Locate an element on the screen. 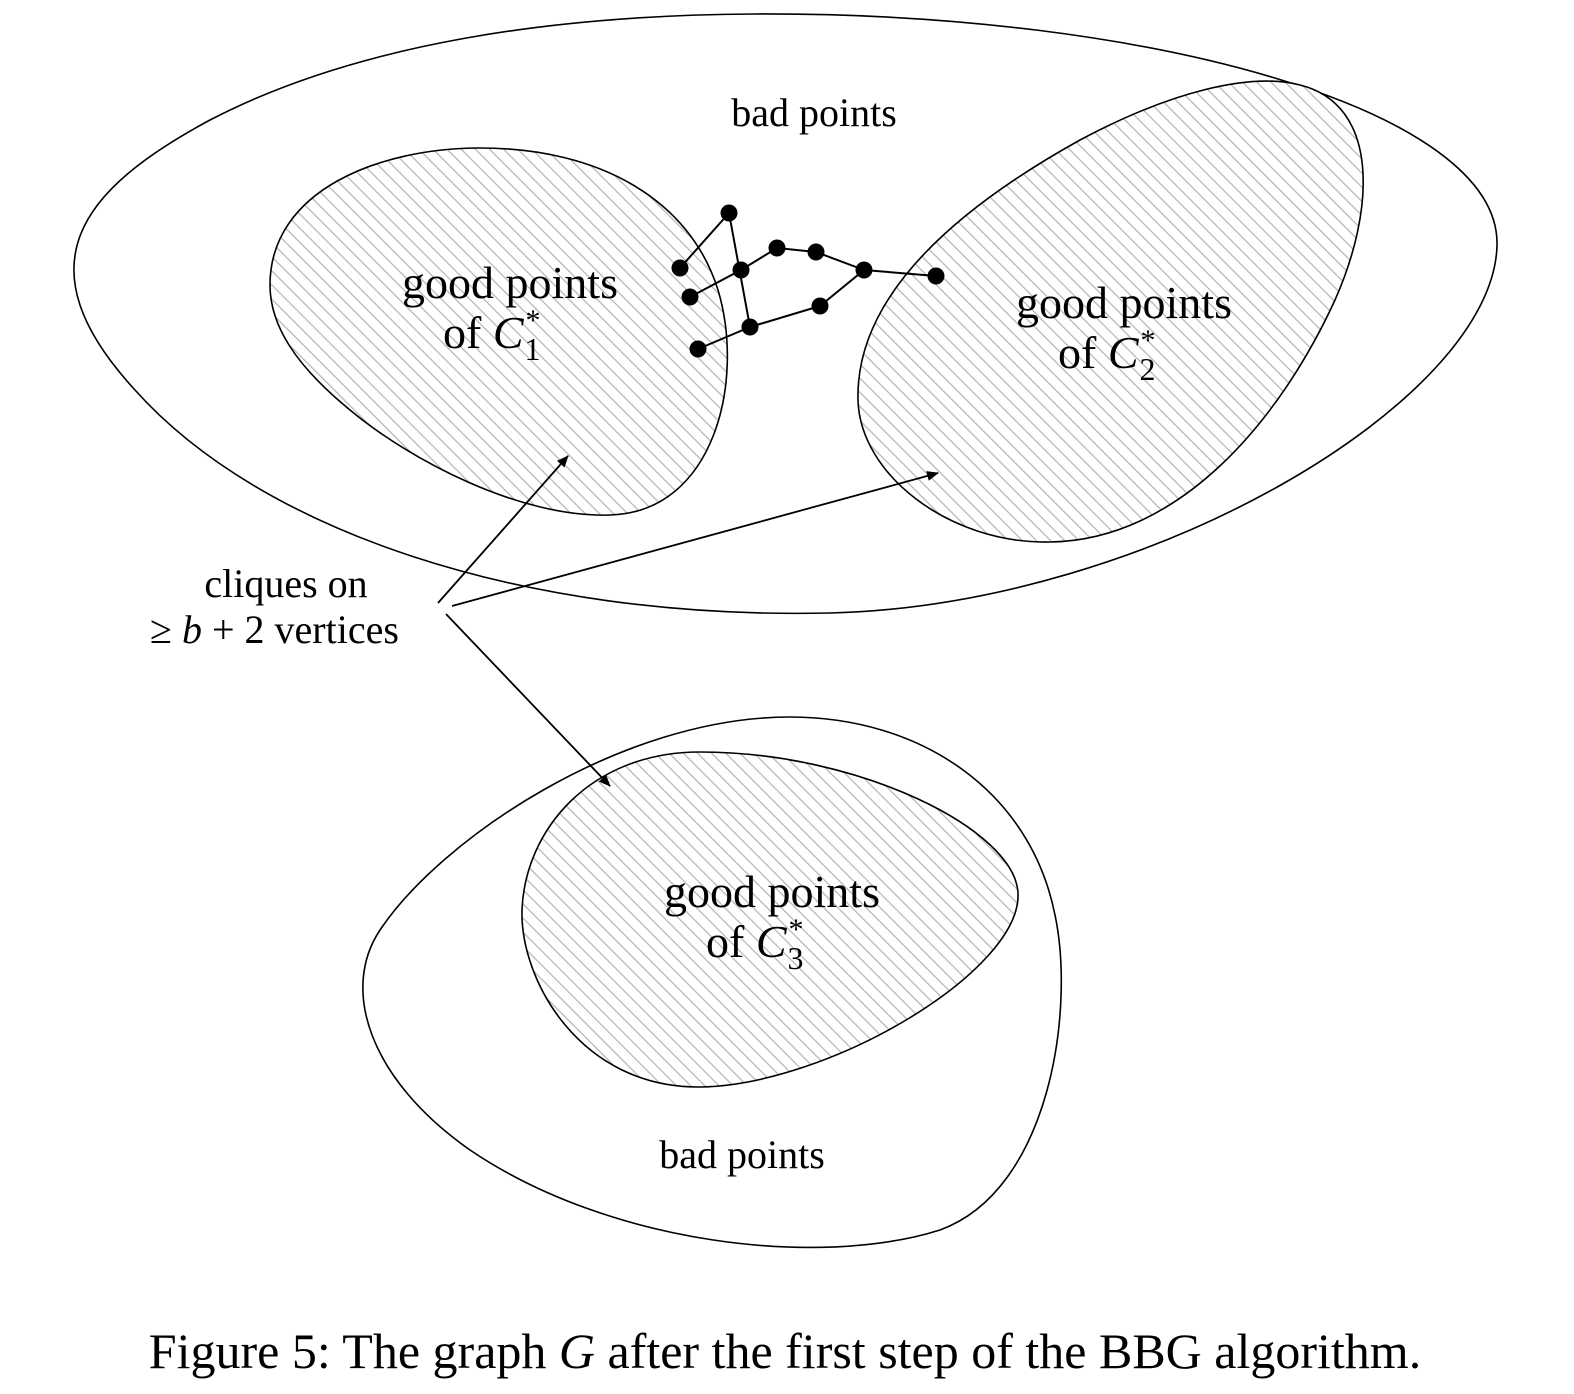  bad-point-vertices is located at coordinates (808, 281).